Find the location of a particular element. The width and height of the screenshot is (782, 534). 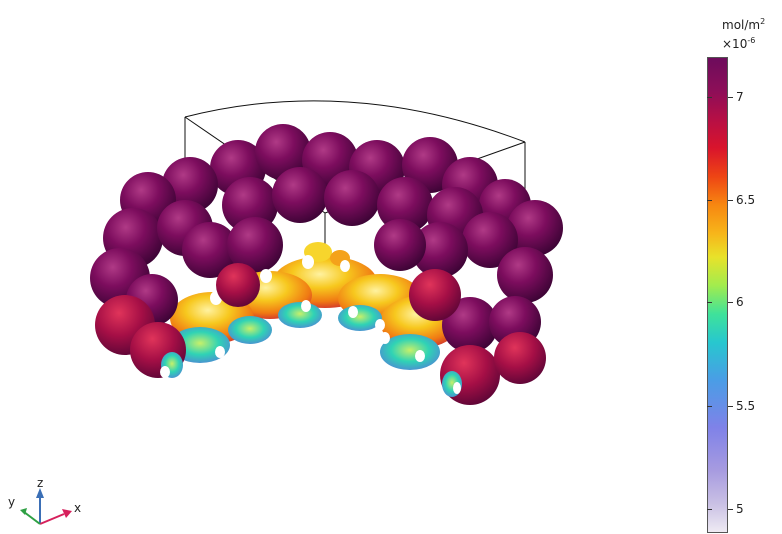

colorbar-tick-label: 5.5 is located at coordinates (746, 406).